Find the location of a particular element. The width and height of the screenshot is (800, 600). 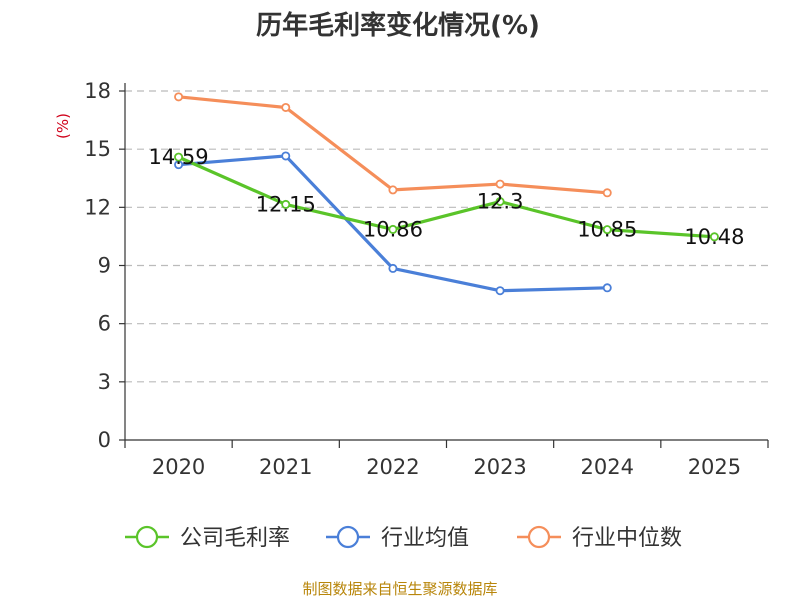

data-labels: 14.59 12.15 10.86 12.3 10.85 10.48 is located at coordinates (447, 197).